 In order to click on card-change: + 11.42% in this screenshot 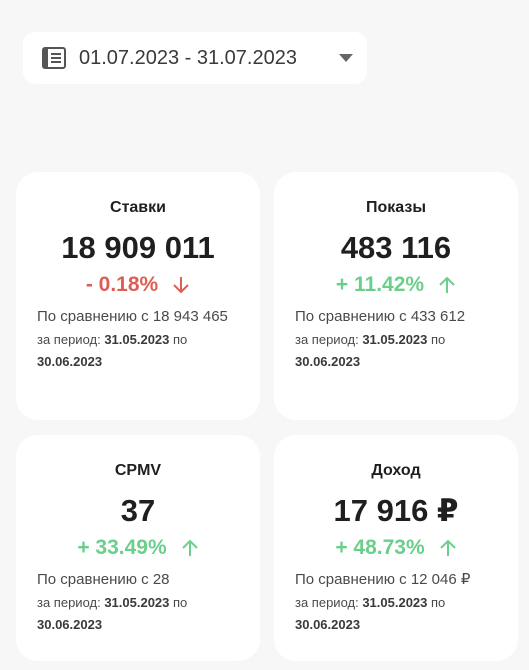, I will do `click(396, 285)`.